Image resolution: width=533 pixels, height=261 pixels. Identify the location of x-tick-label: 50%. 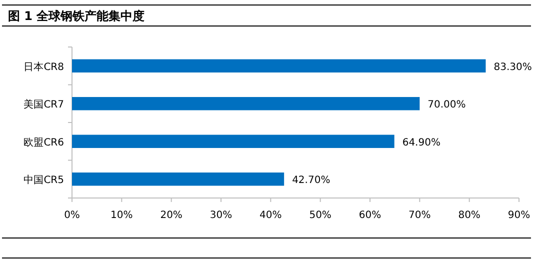
(320, 215).